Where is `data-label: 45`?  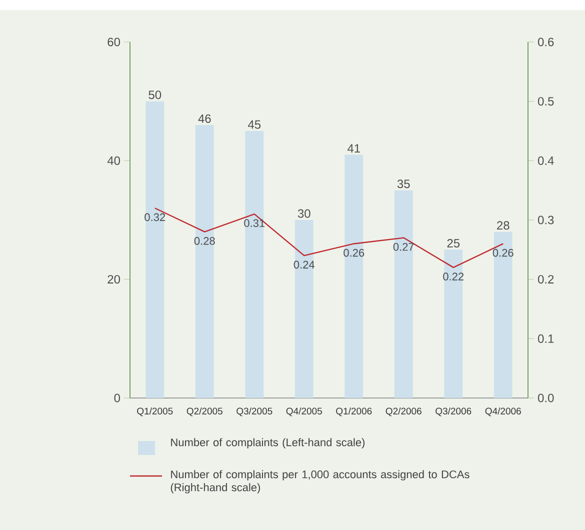 data-label: 45 is located at coordinates (254, 124).